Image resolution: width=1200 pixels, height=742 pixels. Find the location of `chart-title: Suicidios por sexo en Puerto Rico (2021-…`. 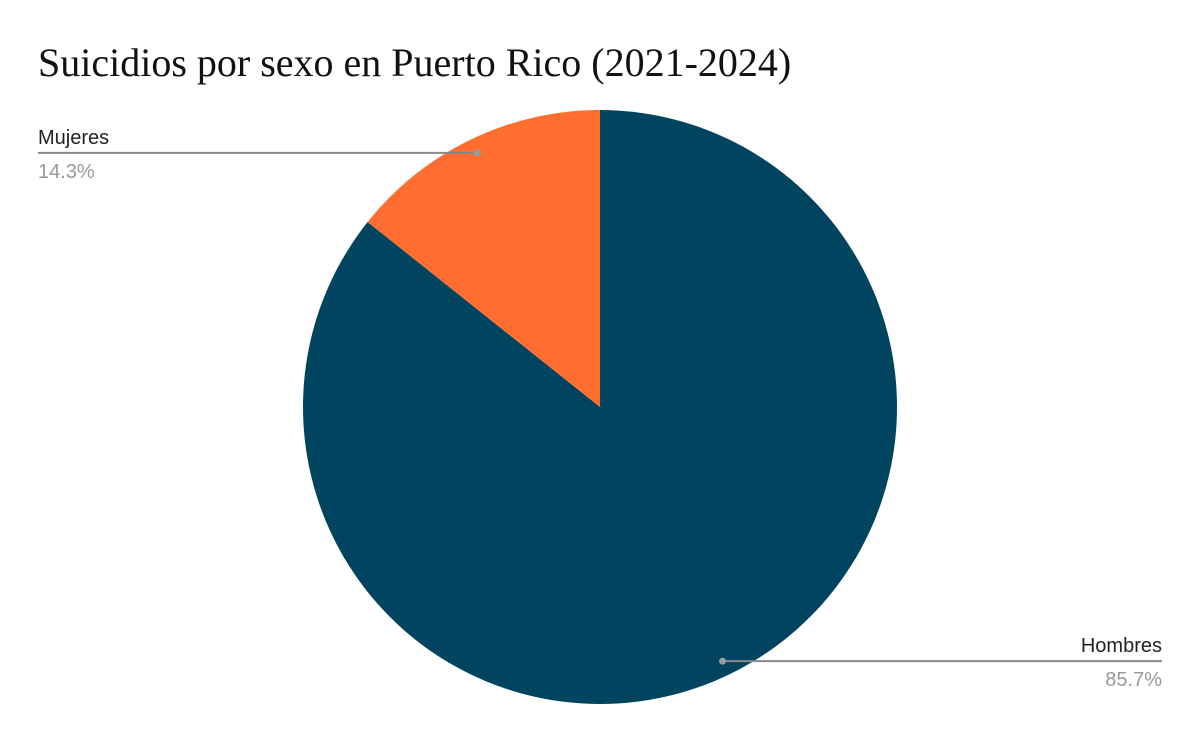

chart-title: Suicidios por sexo en Puerto Rico (2021-… is located at coordinates (414, 62).